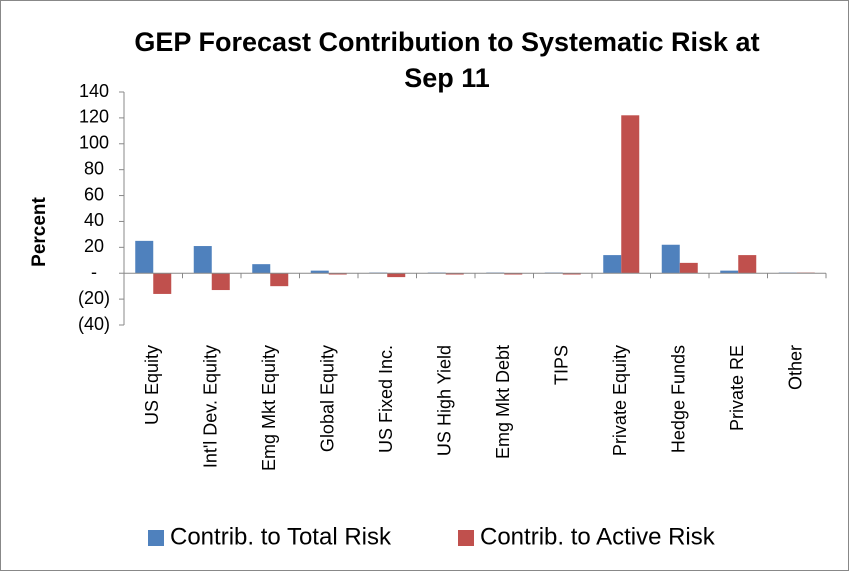  I want to click on legend-label: Contrib. to Active Risk, so click(598, 536).